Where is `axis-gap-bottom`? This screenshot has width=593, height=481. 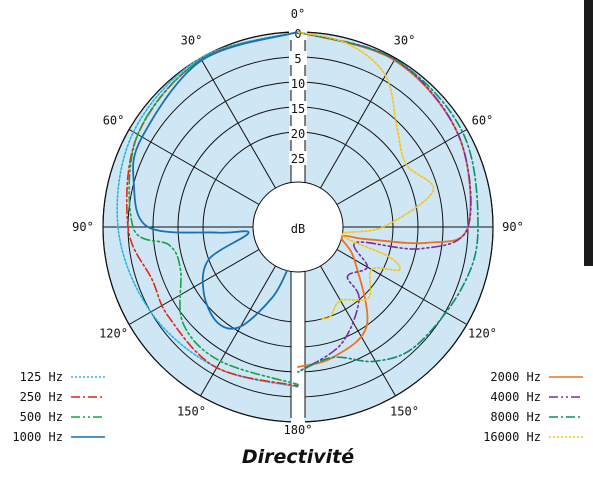
axis-gap-bottom is located at coordinates (298, 348).